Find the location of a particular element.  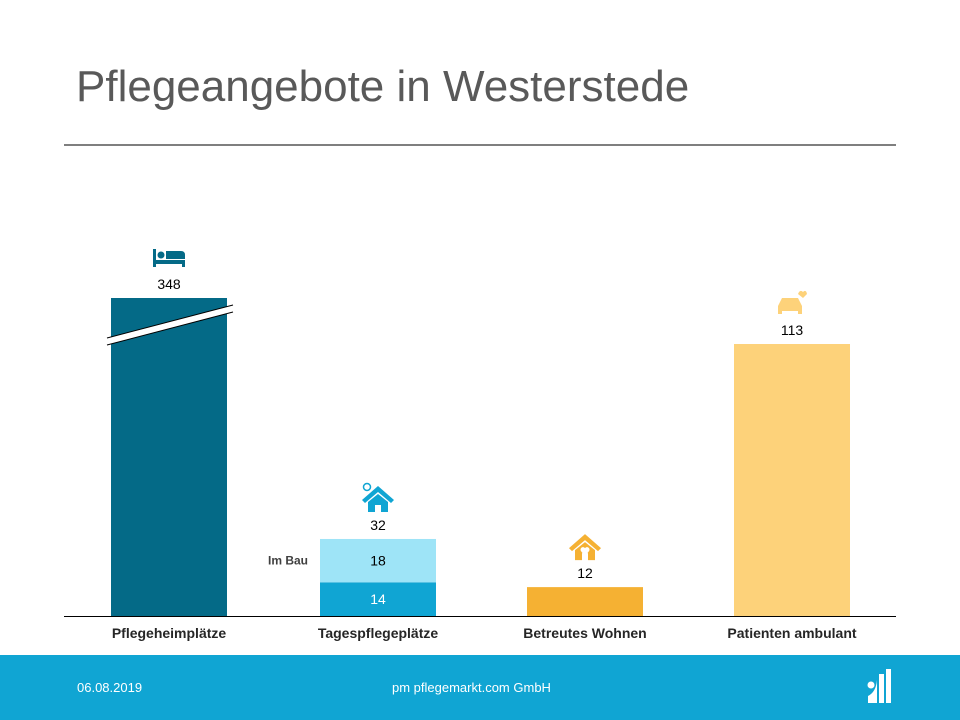

sun is located at coordinates (367, 487).